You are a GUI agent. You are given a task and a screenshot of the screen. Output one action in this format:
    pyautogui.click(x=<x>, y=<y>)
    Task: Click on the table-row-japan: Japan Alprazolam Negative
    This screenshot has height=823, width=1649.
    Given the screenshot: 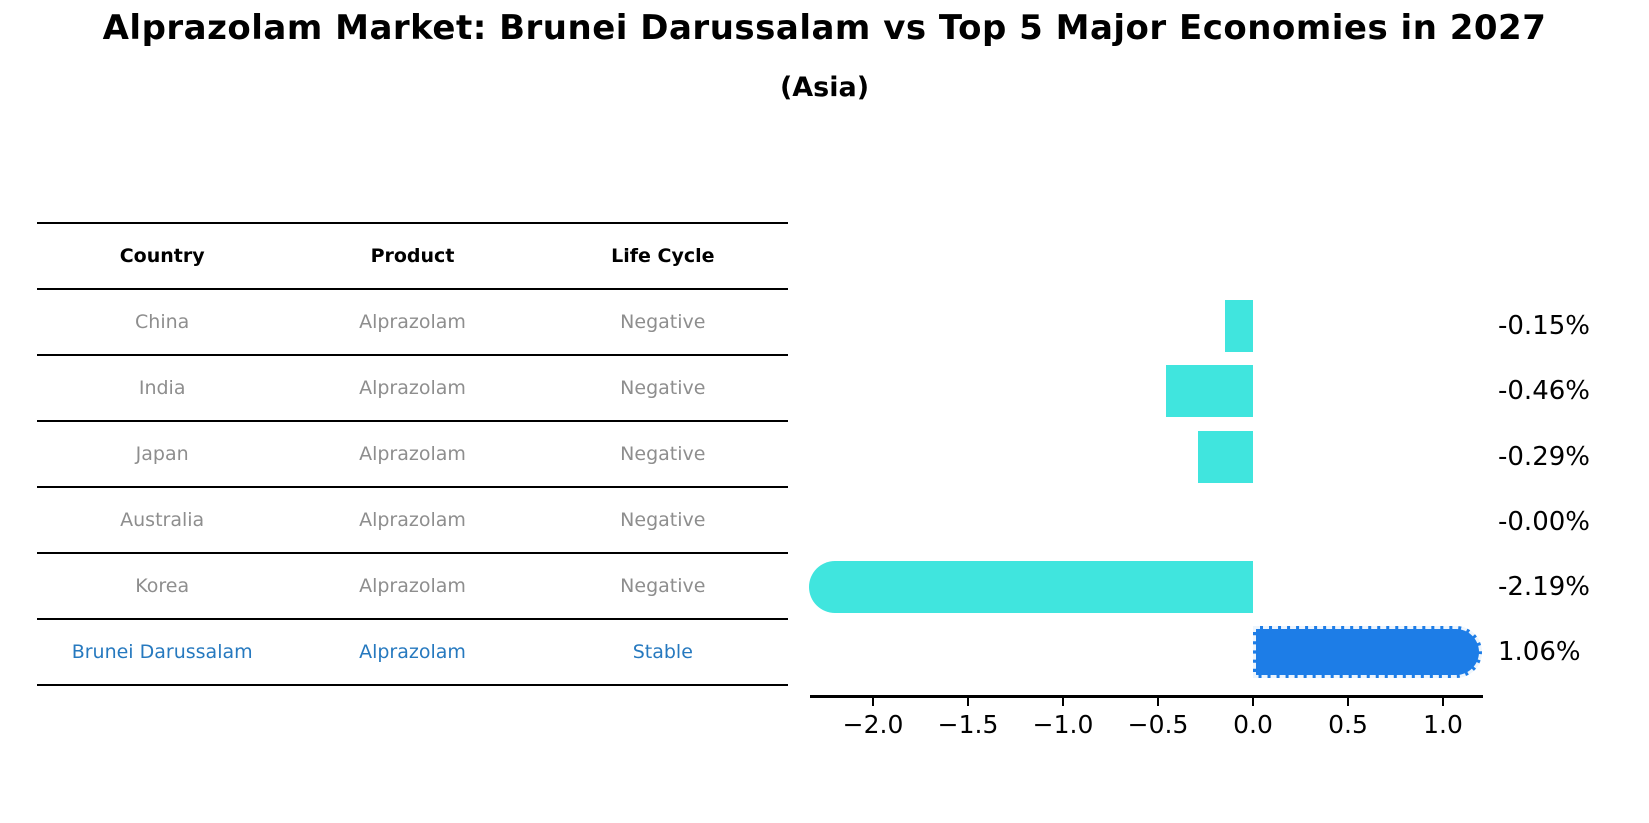 What is the action you would take?
    pyautogui.click(x=412, y=455)
    